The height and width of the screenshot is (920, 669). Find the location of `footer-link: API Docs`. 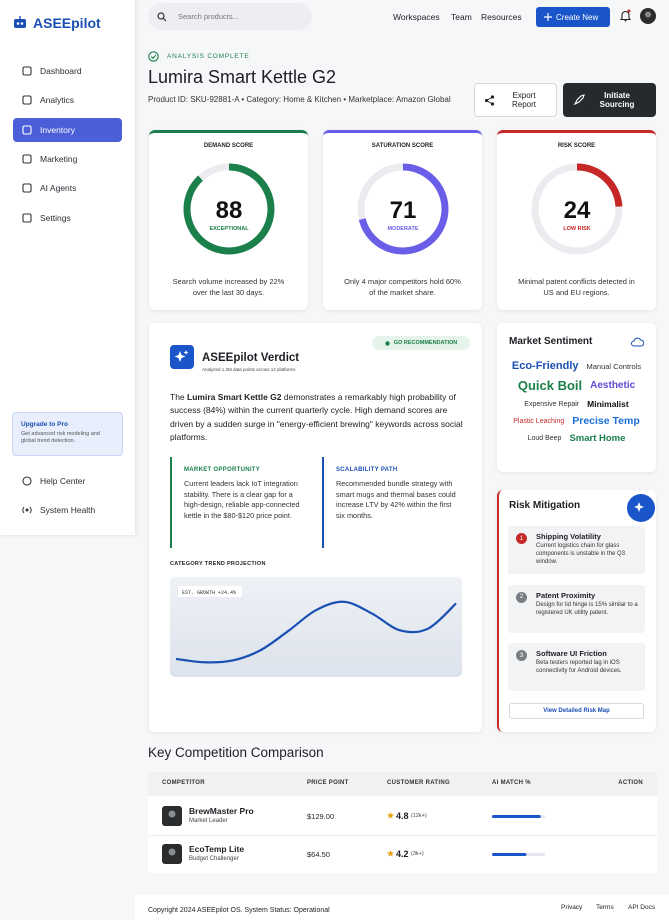

footer-link: API Docs is located at coordinates (642, 907).